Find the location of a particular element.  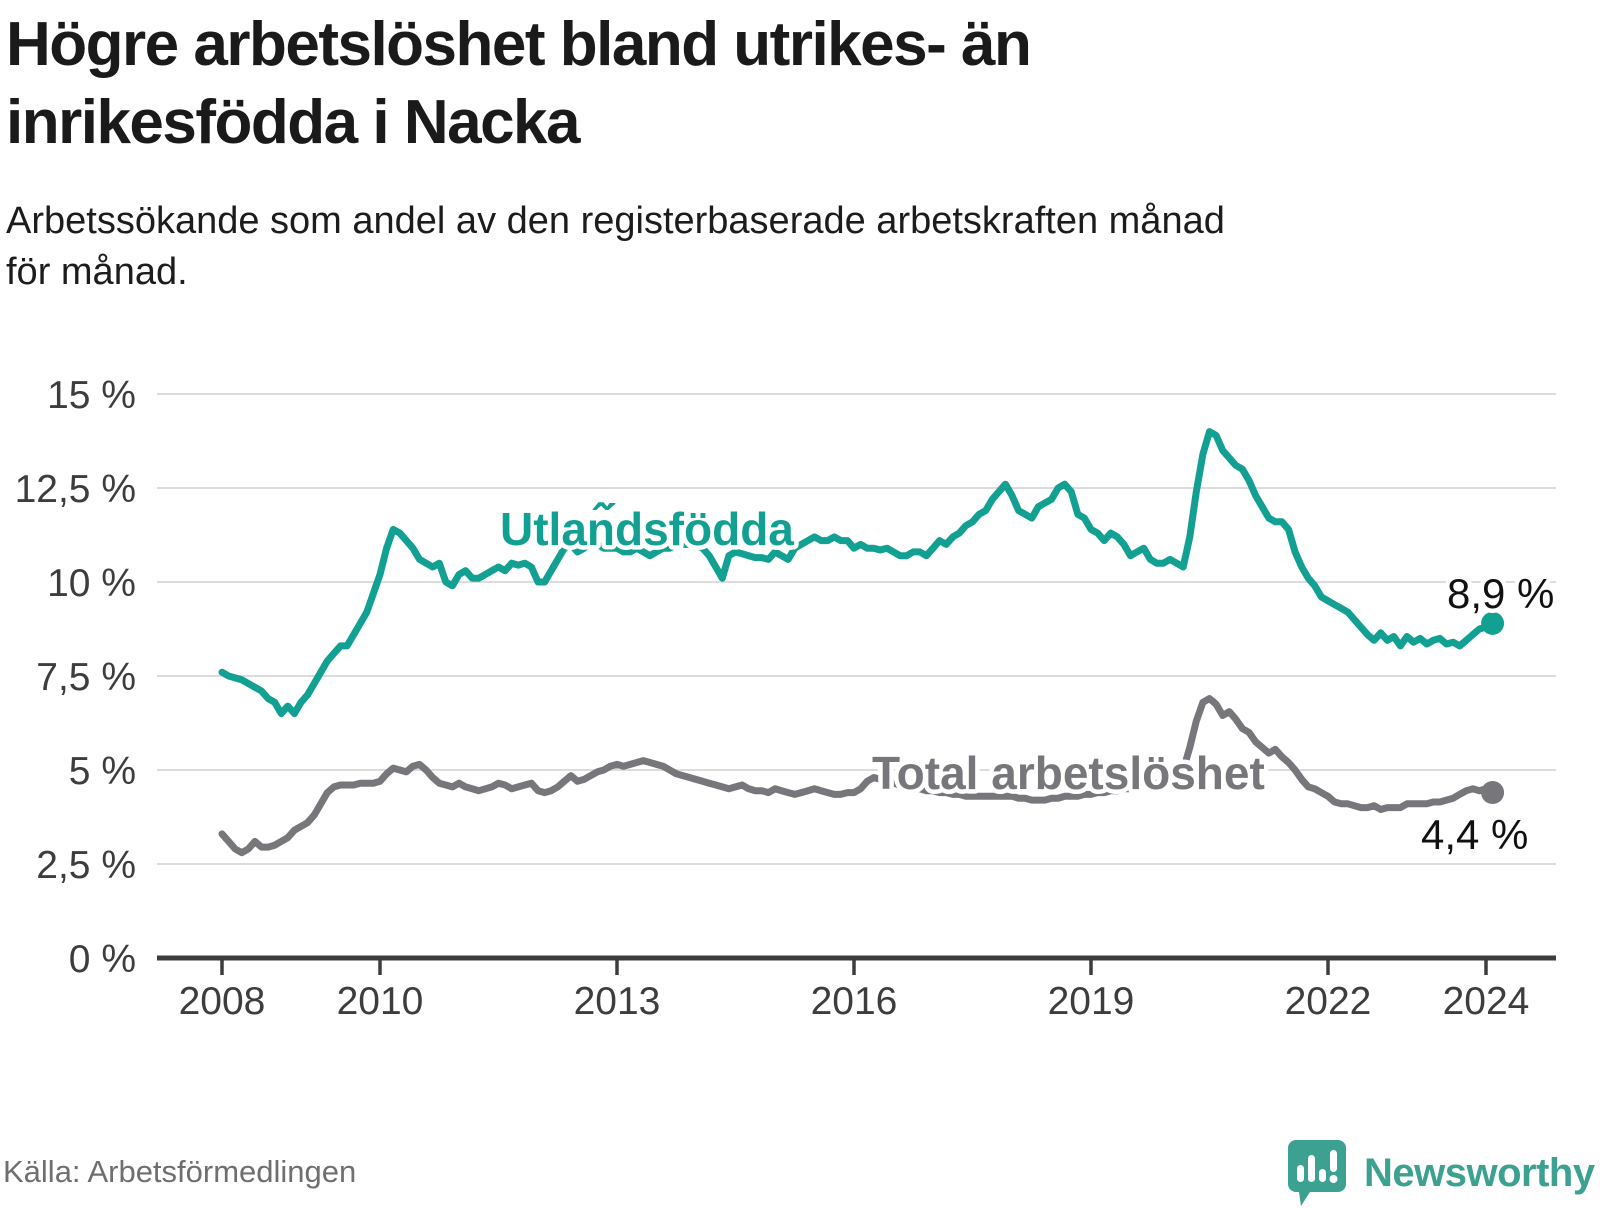

logo-exclamation-bar is located at coordinates (1333, 1161).